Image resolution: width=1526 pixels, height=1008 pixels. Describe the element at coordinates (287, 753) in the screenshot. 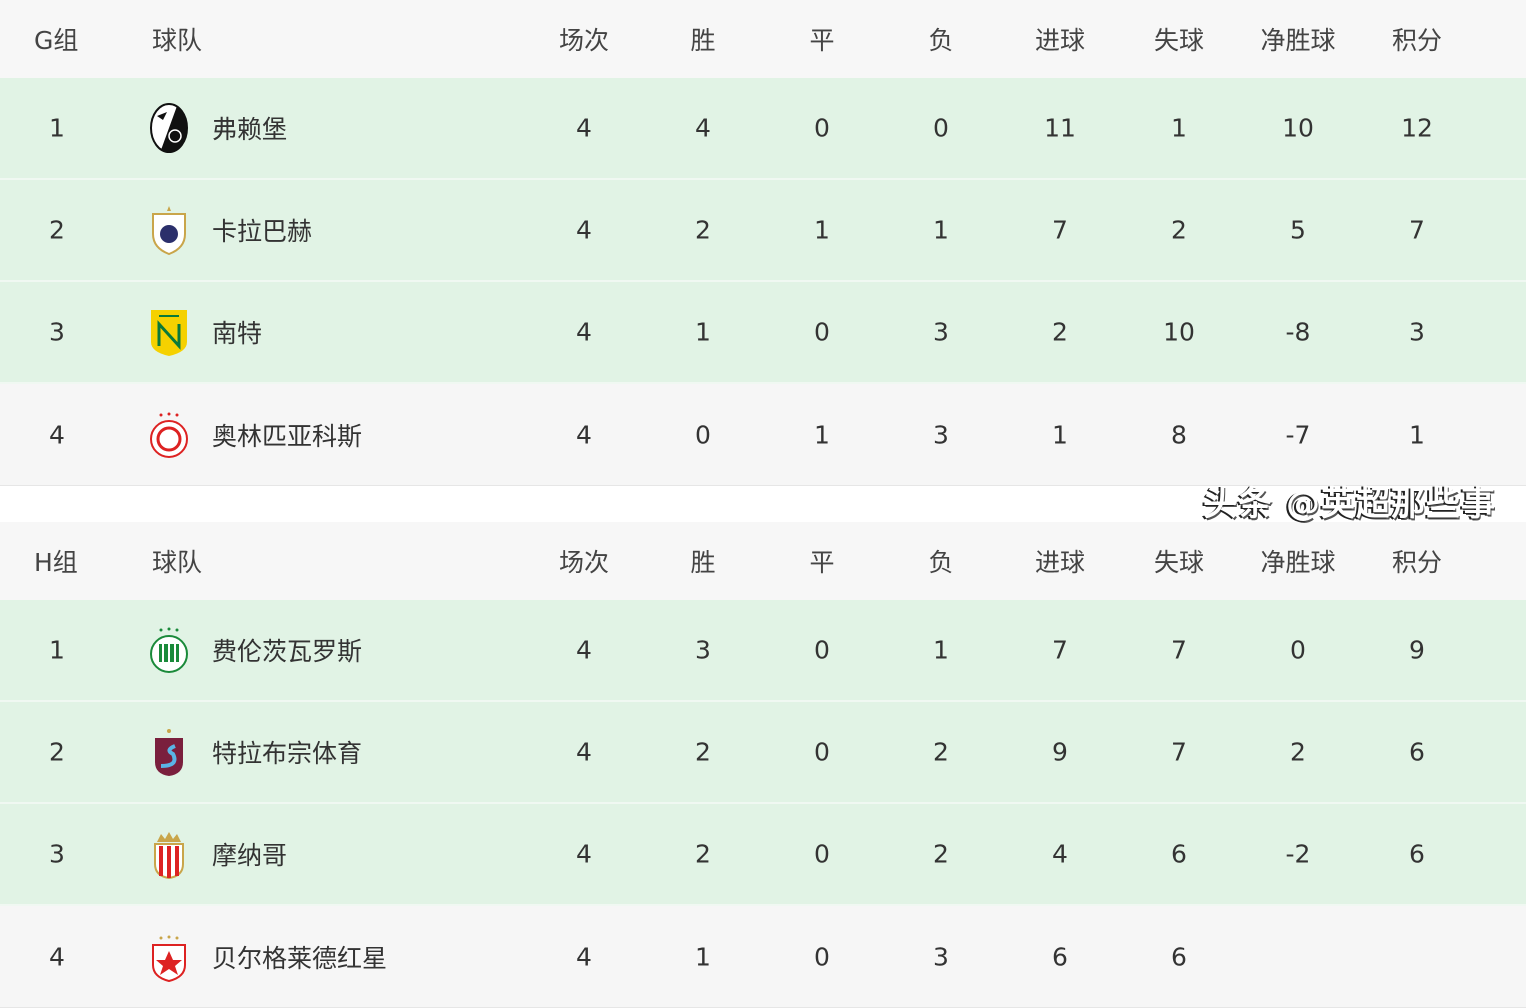

I see `team-name: 特拉布宗体育` at that location.